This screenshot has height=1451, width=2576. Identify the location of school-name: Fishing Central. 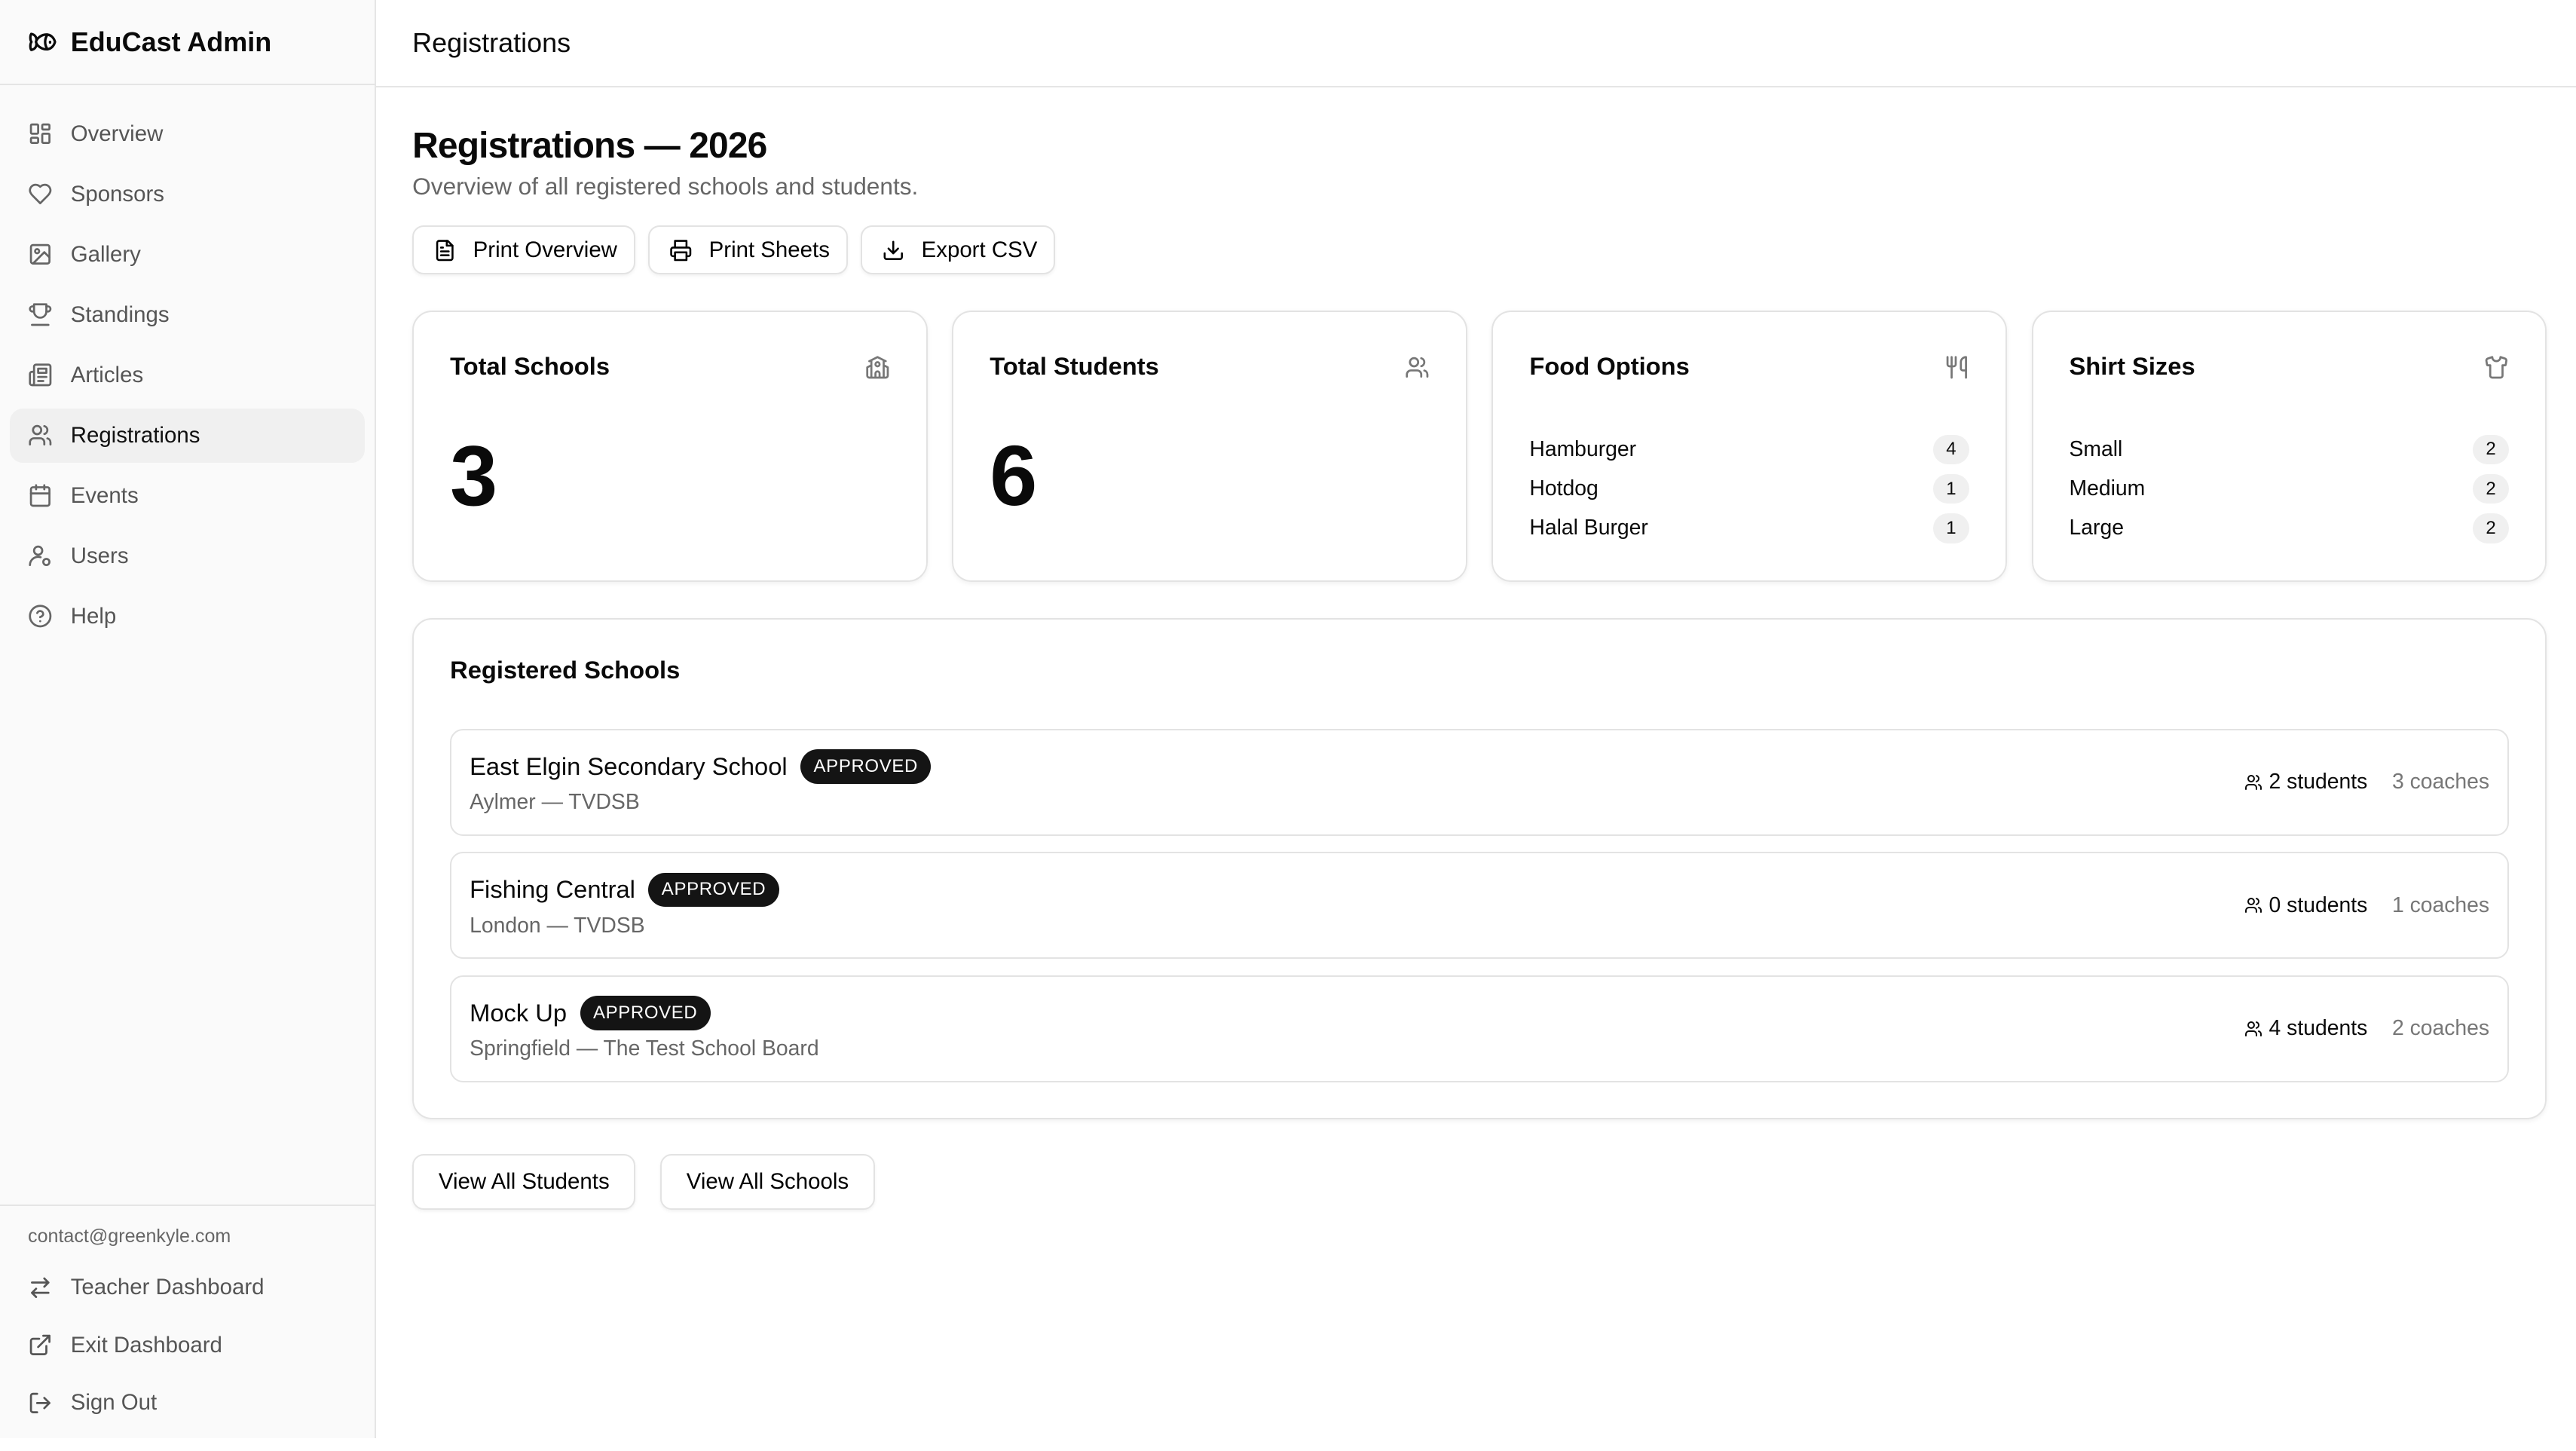
(552, 889).